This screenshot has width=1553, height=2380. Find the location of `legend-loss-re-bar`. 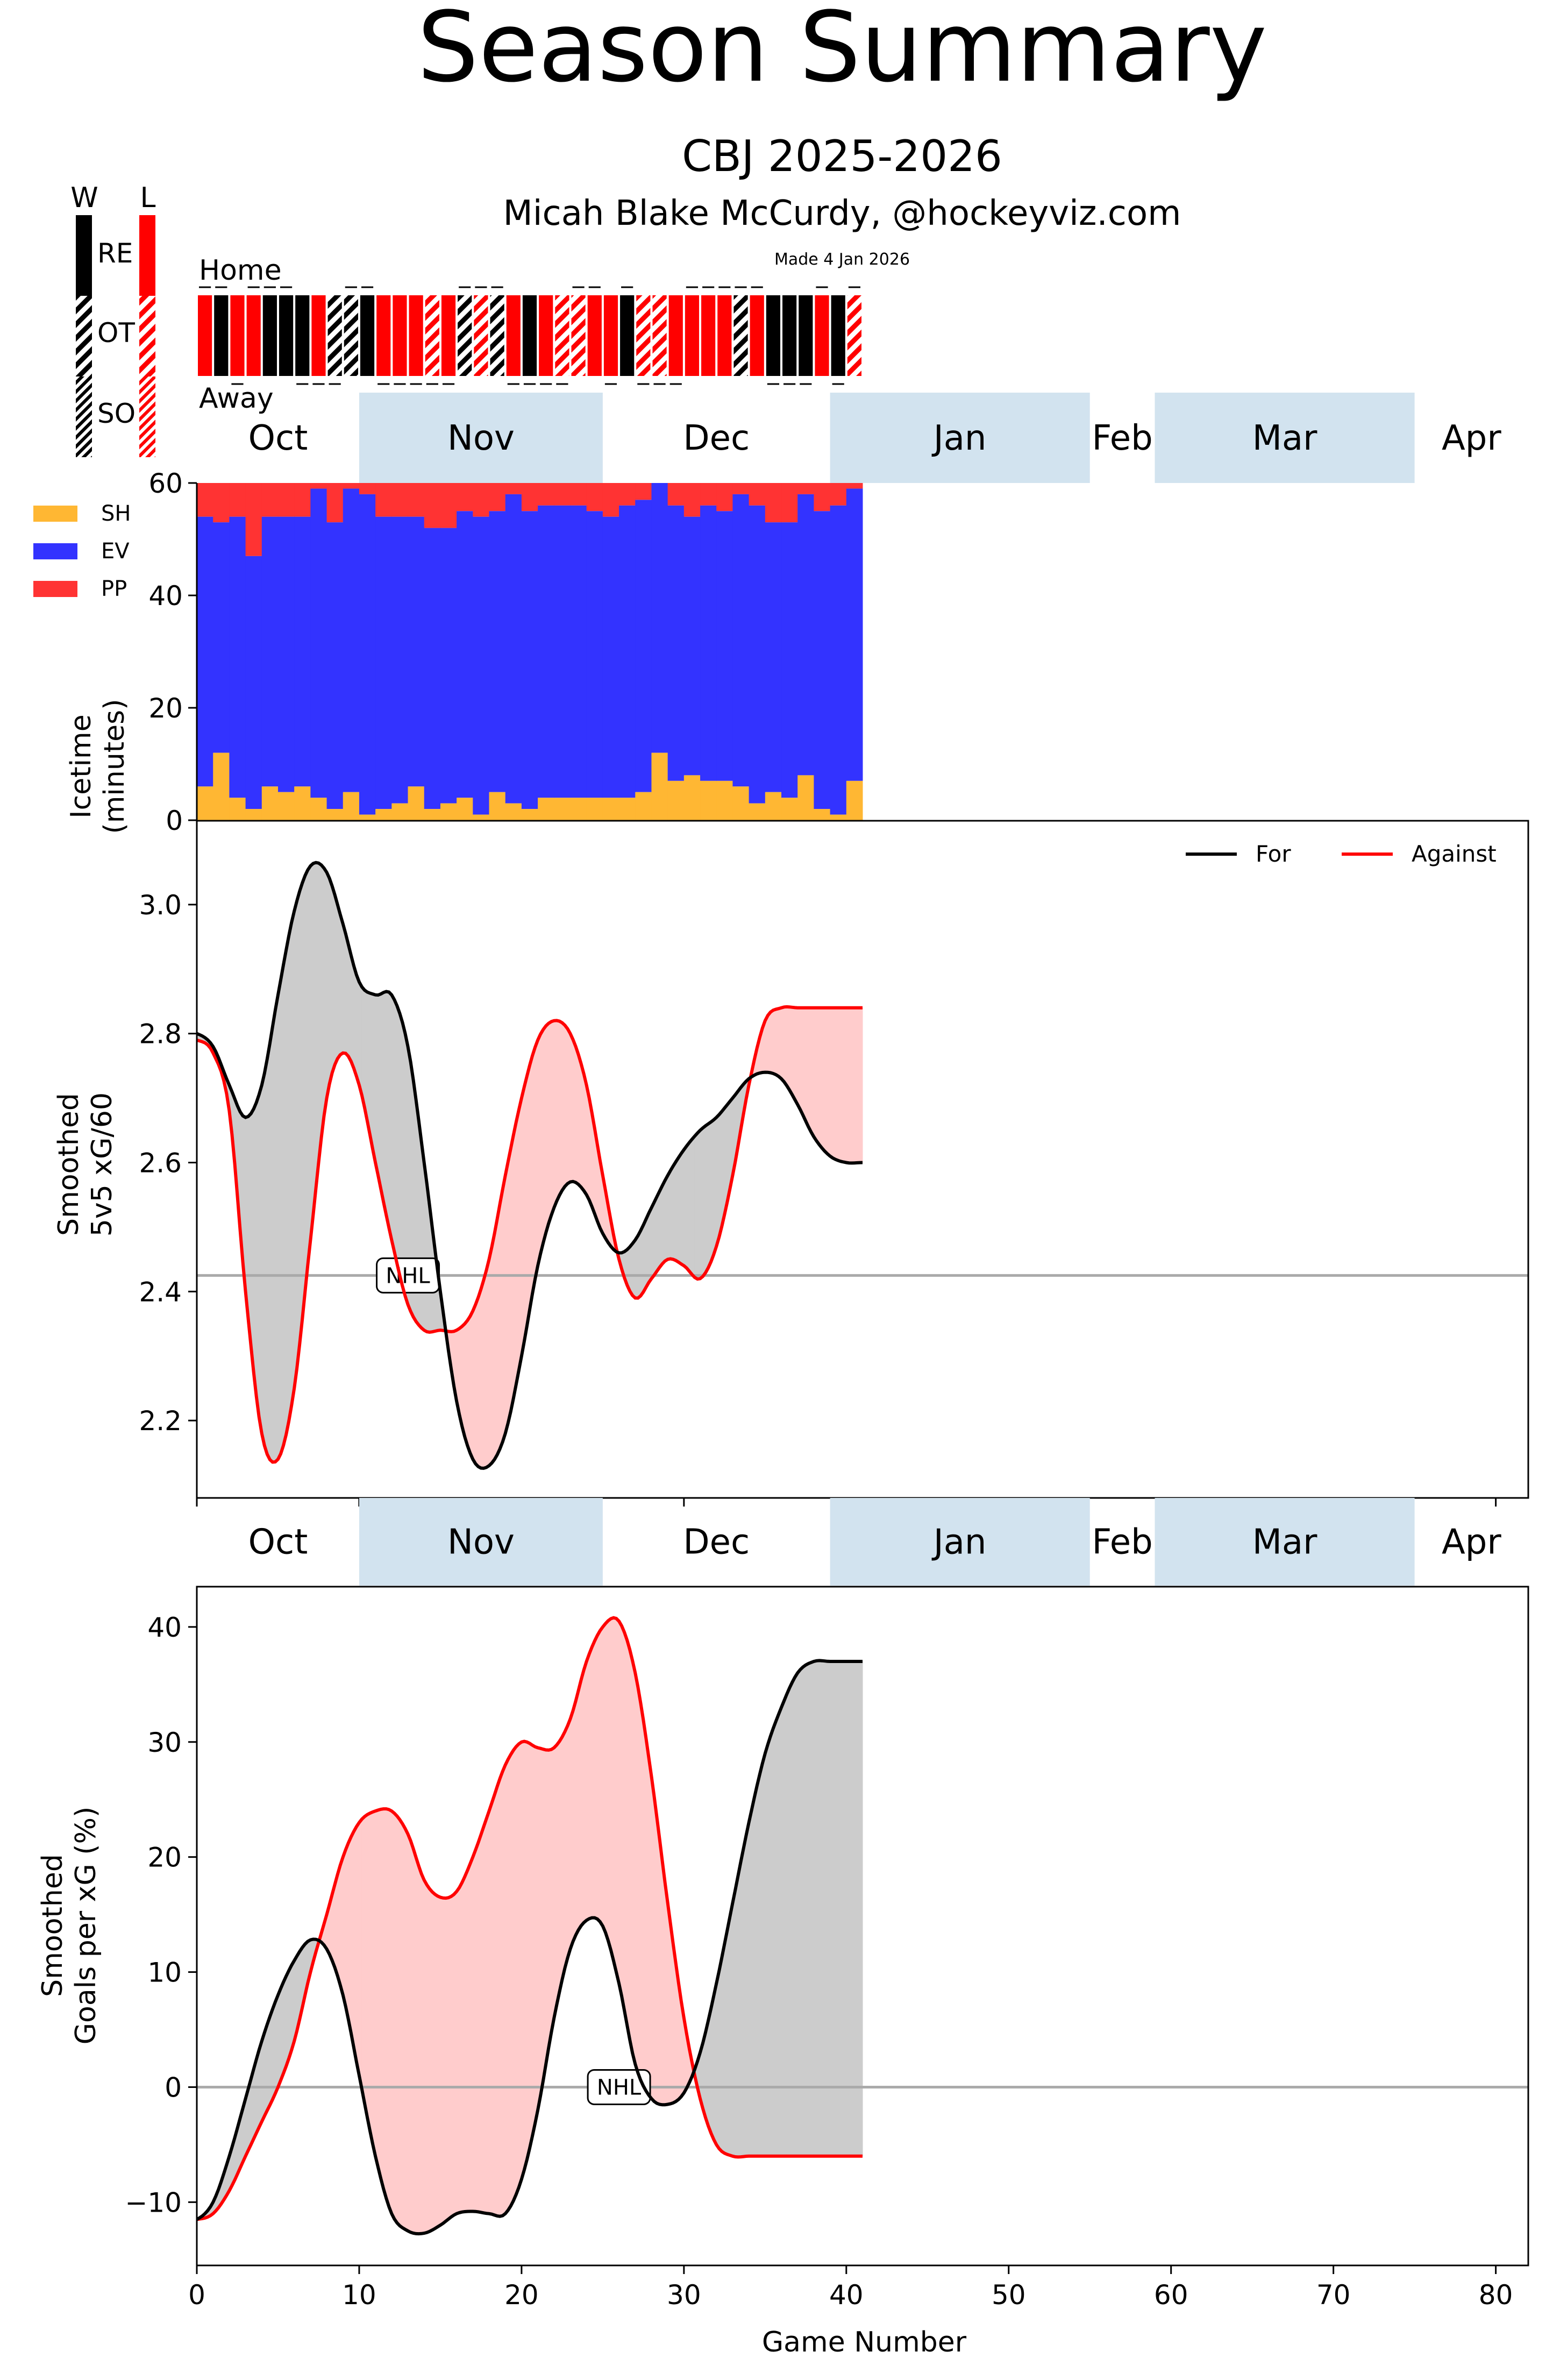

legend-loss-re-bar is located at coordinates (147, 255).